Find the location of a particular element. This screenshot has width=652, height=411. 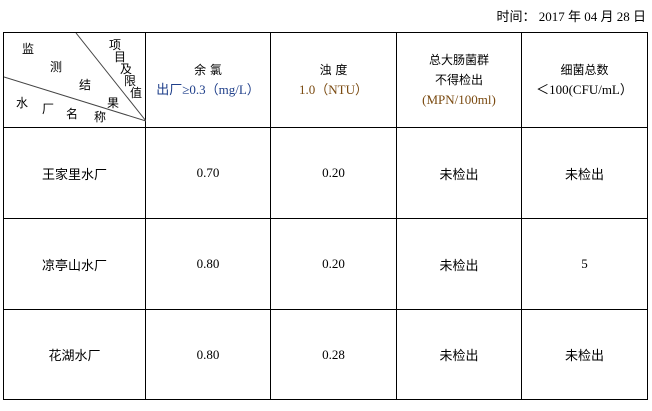

header-title: 余 氯 is located at coordinates (208, 70).